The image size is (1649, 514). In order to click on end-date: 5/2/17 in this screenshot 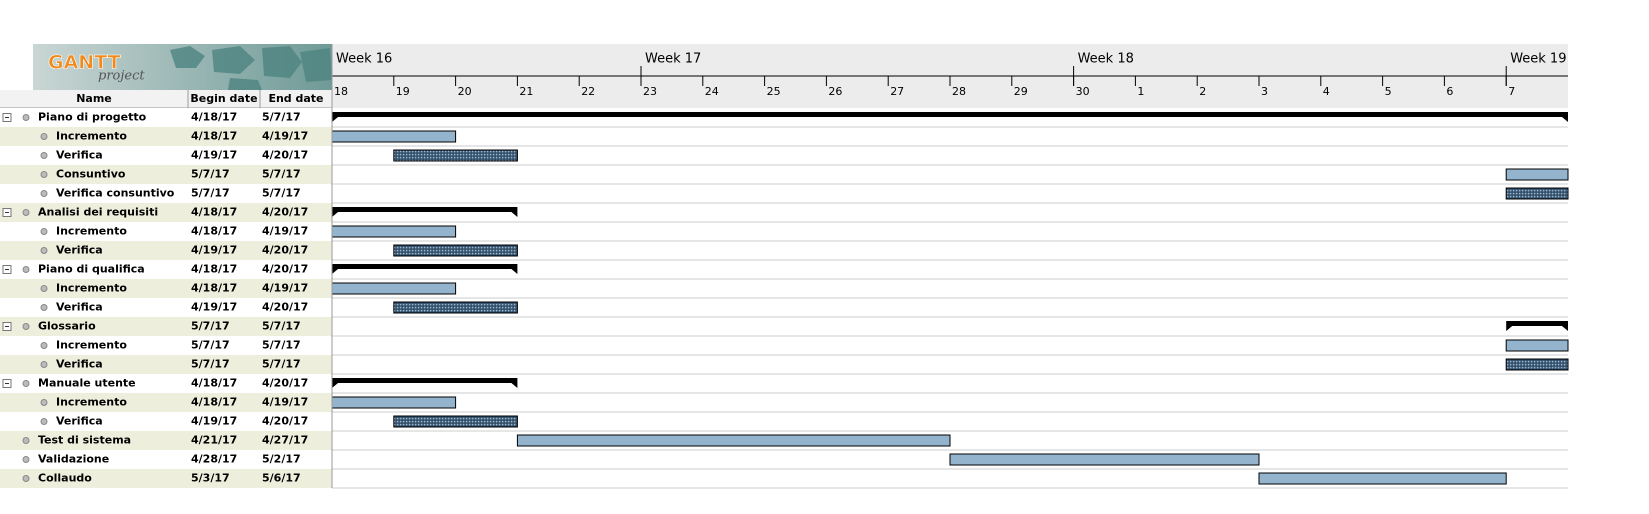, I will do `click(281, 459)`.